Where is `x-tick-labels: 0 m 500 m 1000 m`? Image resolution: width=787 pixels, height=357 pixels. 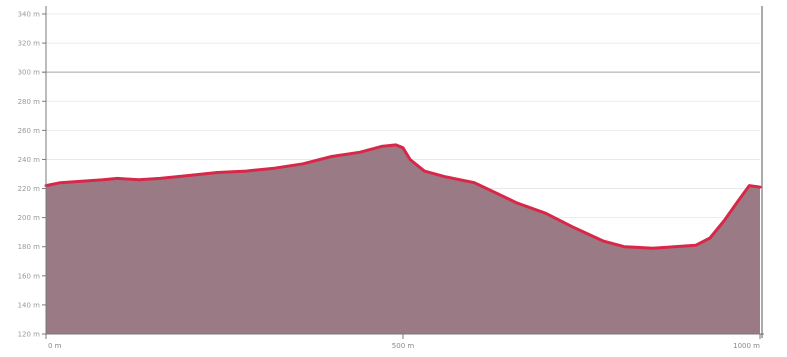
x-tick-labels: 0 m 500 m 1000 m is located at coordinates (404, 346).